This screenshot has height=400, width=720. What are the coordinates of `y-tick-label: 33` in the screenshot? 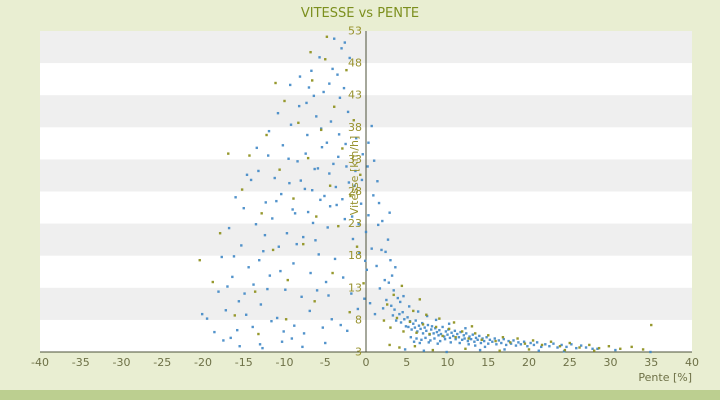 It's located at (355, 159).